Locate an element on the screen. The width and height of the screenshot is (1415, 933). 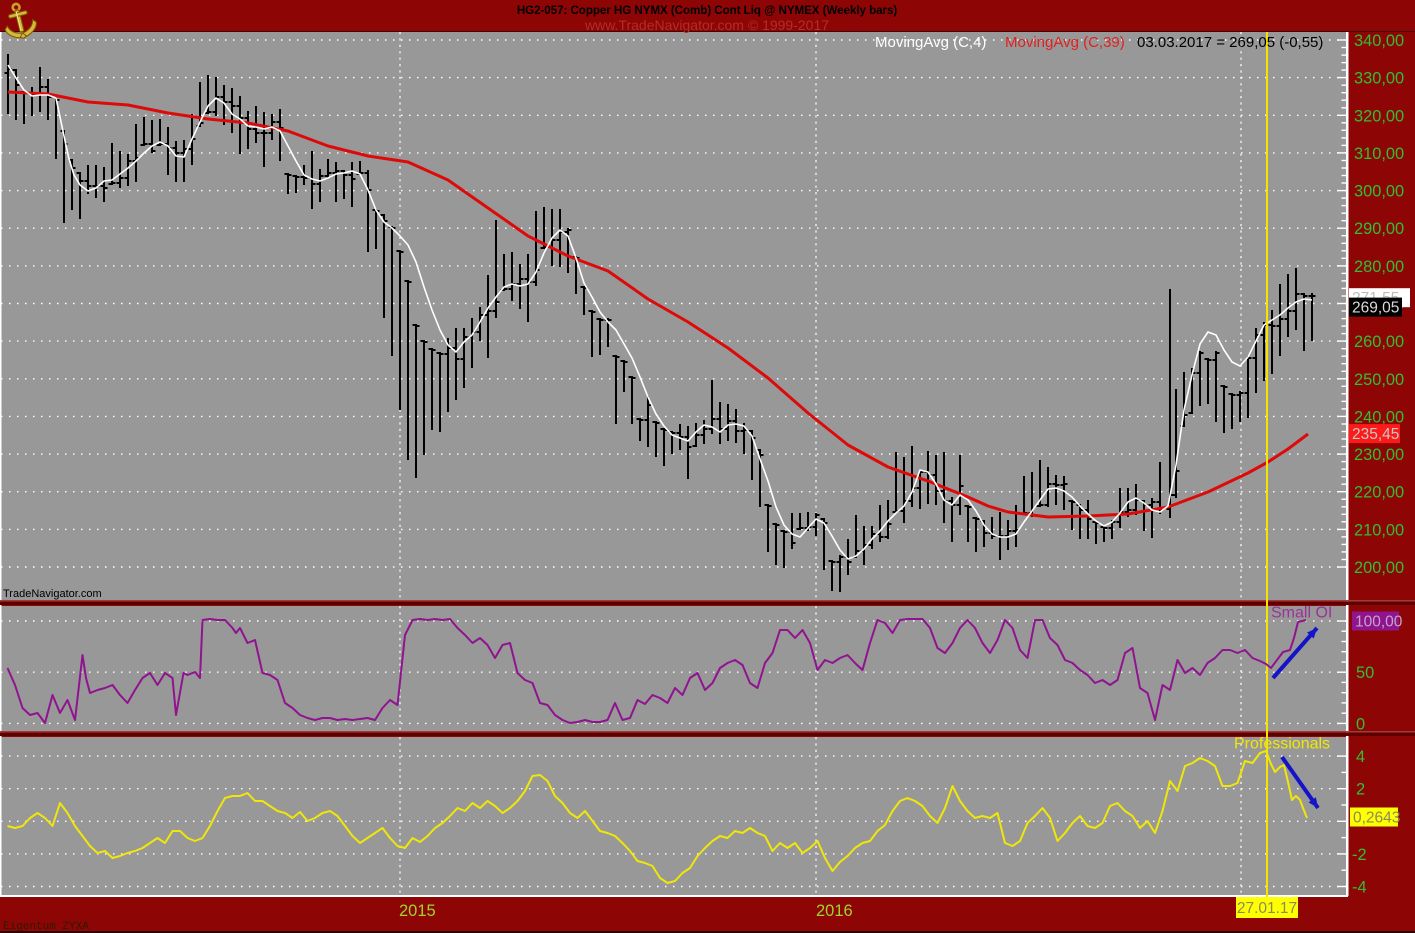
svg-text: 200,00 is located at coordinates (1379, 568).